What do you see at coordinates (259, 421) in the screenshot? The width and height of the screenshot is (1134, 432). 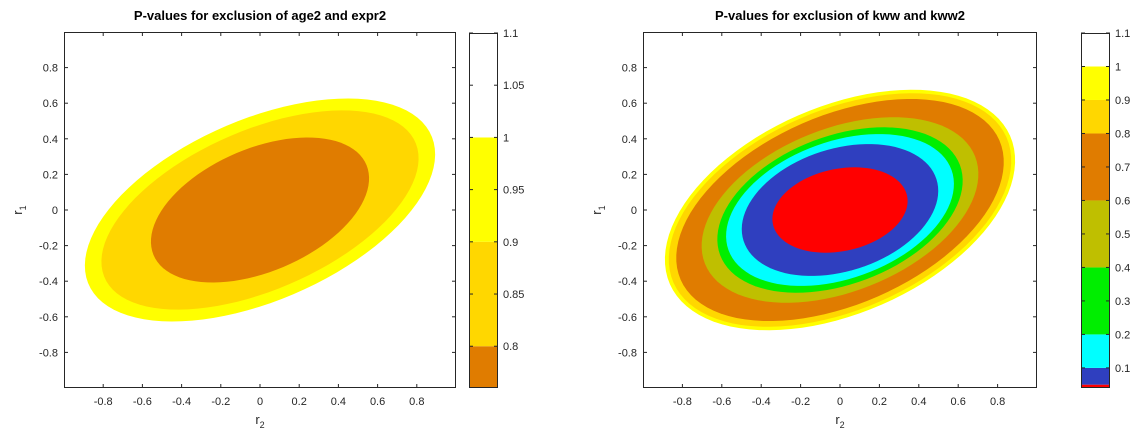 I see `chart-1-x-axis-label: r2` at bounding box center [259, 421].